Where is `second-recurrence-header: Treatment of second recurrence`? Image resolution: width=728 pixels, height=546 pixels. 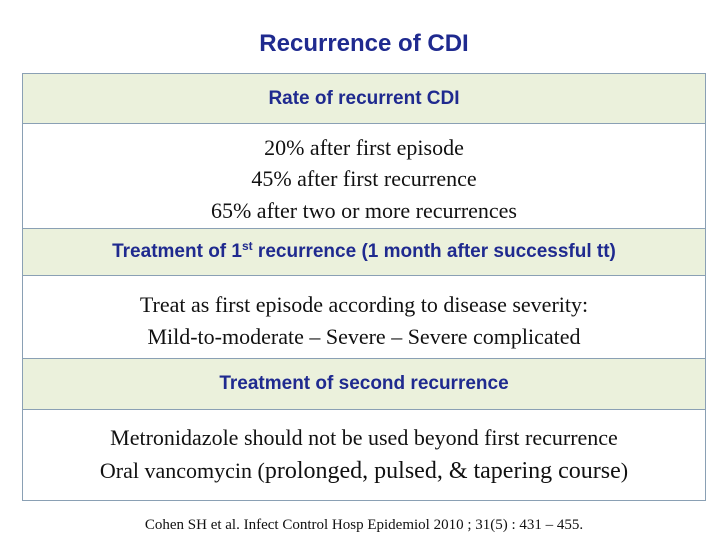 second-recurrence-header: Treatment of second recurrence is located at coordinates (364, 383).